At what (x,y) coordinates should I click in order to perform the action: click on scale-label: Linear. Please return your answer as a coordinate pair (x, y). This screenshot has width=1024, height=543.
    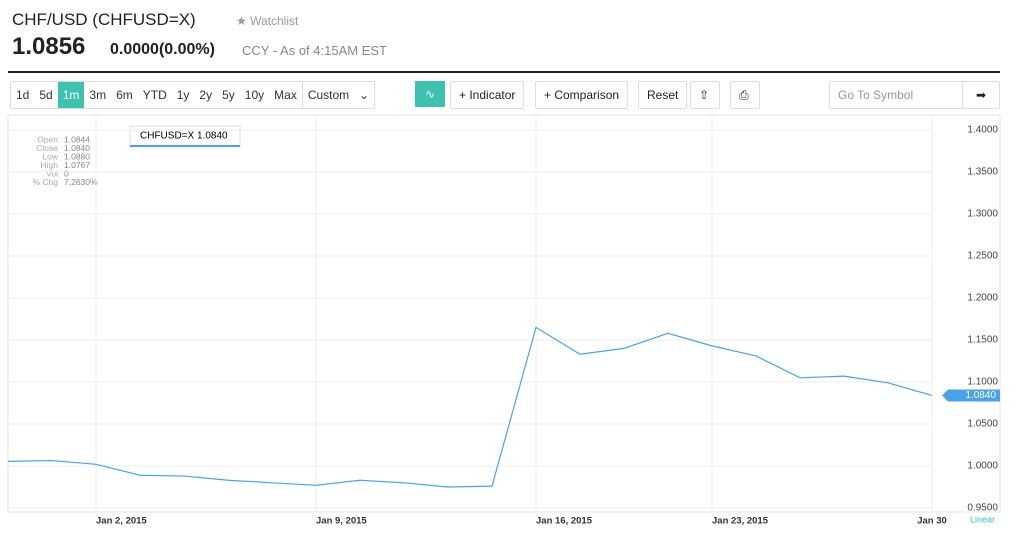
    Looking at the image, I should click on (982, 519).